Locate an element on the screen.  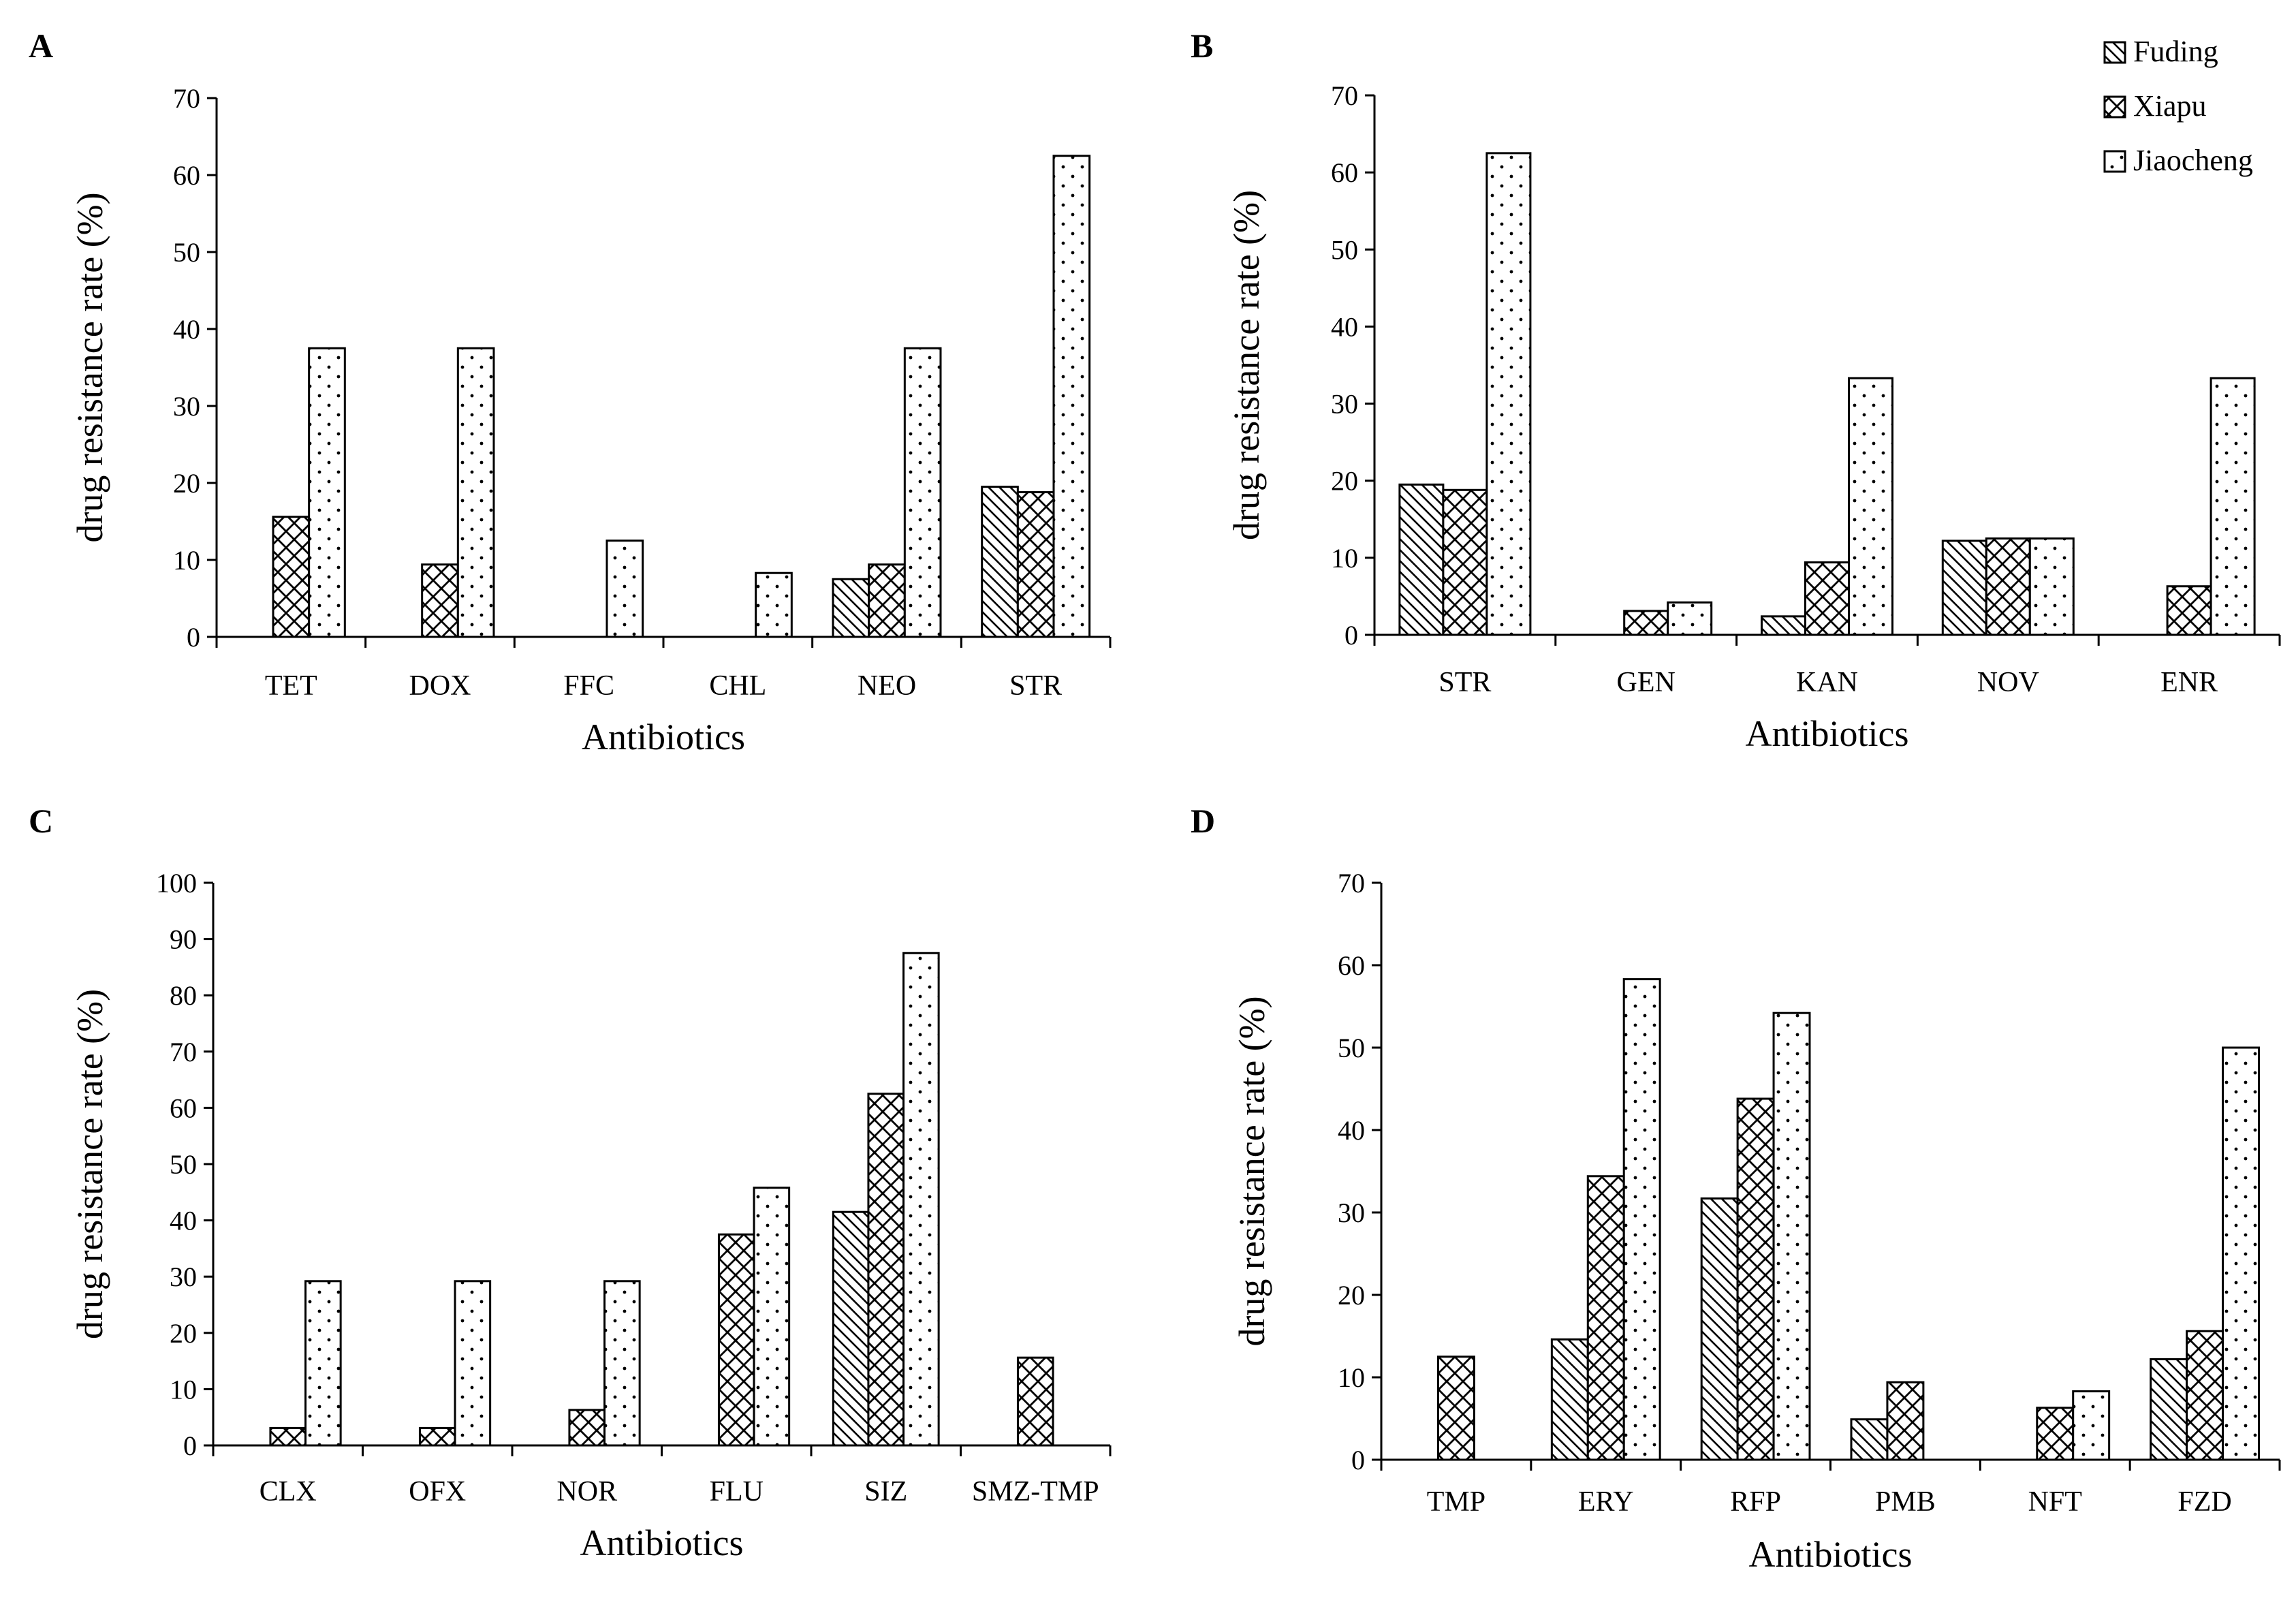
bar-fuding-ery is located at coordinates (1569, 1399).